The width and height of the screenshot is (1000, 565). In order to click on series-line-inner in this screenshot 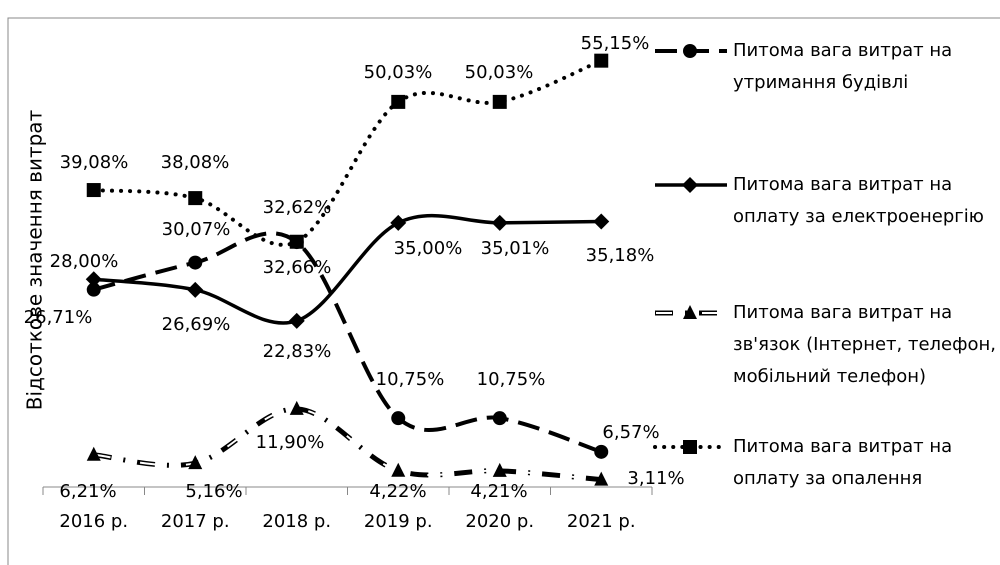, I will do `click(347, 444)`.